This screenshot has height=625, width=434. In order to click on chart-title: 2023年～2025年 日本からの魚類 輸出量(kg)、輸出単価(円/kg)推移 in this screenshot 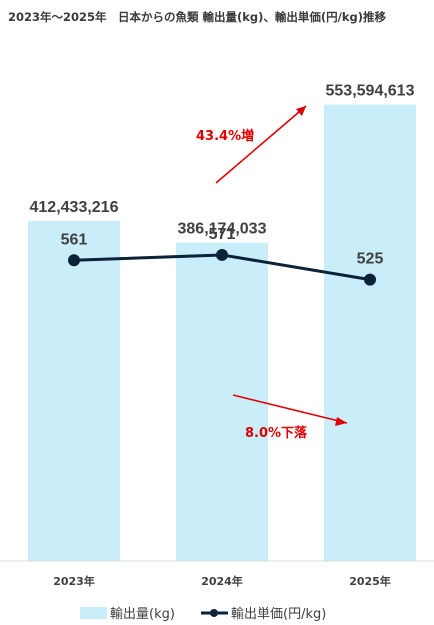, I will do `click(197, 17)`.